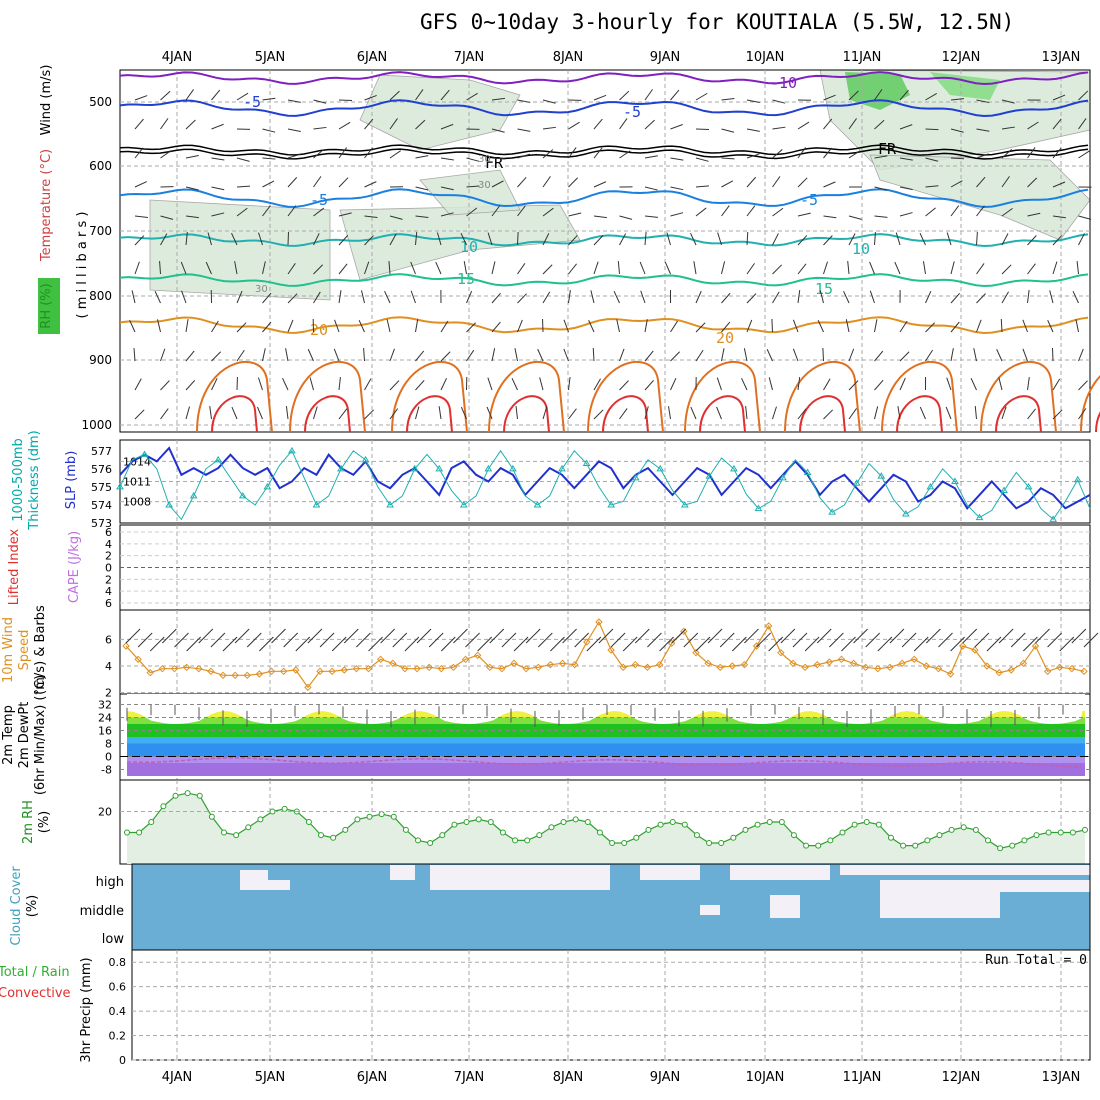 This screenshot has height=1100, width=1100. Describe the element at coordinates (26, 480) in the screenshot. I see `thickness-axis-label-text: 1000-500mbThickness (dm)` at that location.